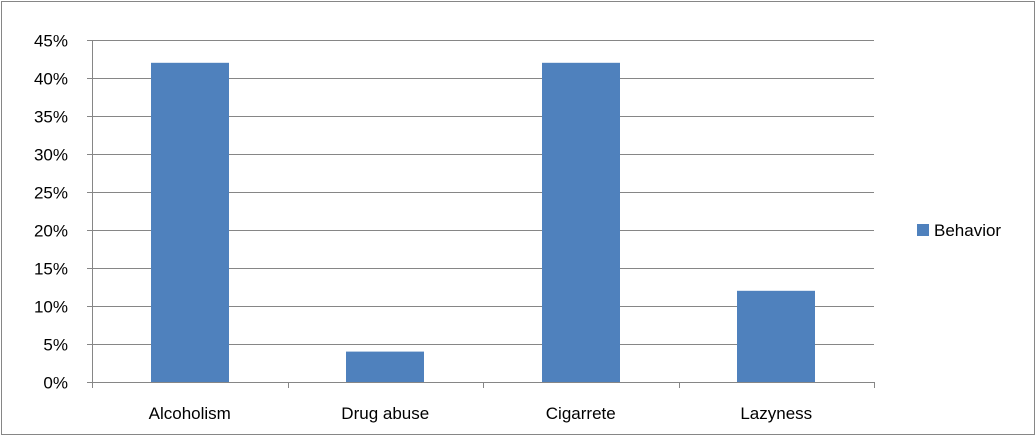  What do you see at coordinates (967, 230) in the screenshot?
I see `legend-label-behavior: Behavior` at bounding box center [967, 230].